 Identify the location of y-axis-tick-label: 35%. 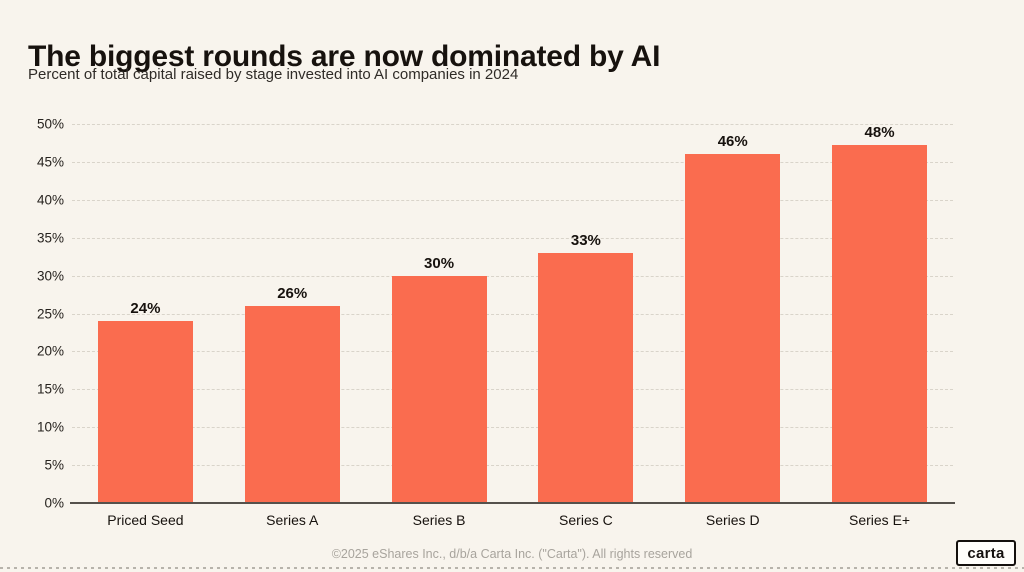
(50, 238).